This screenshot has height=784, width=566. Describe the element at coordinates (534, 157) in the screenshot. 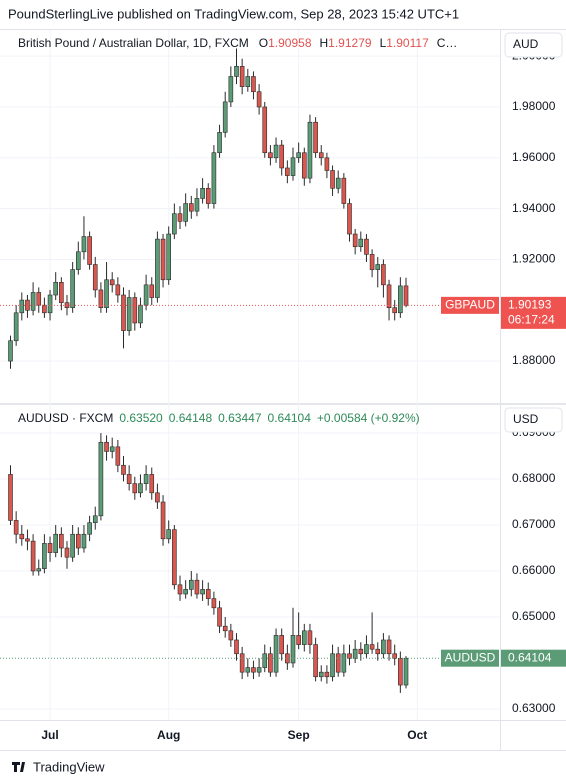

I see `y-tick-label: 1.96000` at that location.